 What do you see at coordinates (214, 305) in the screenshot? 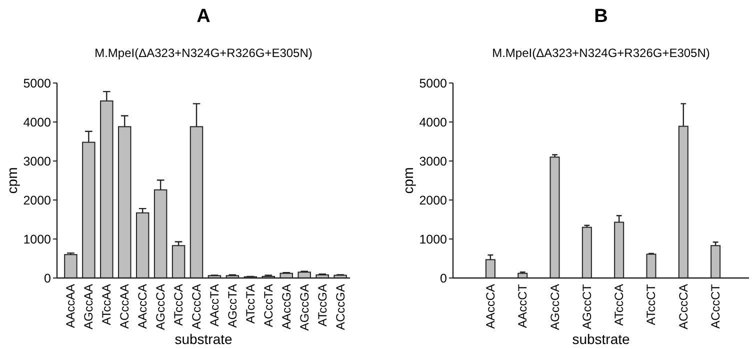
I see `x-tick-label: AAccTA` at bounding box center [214, 305].